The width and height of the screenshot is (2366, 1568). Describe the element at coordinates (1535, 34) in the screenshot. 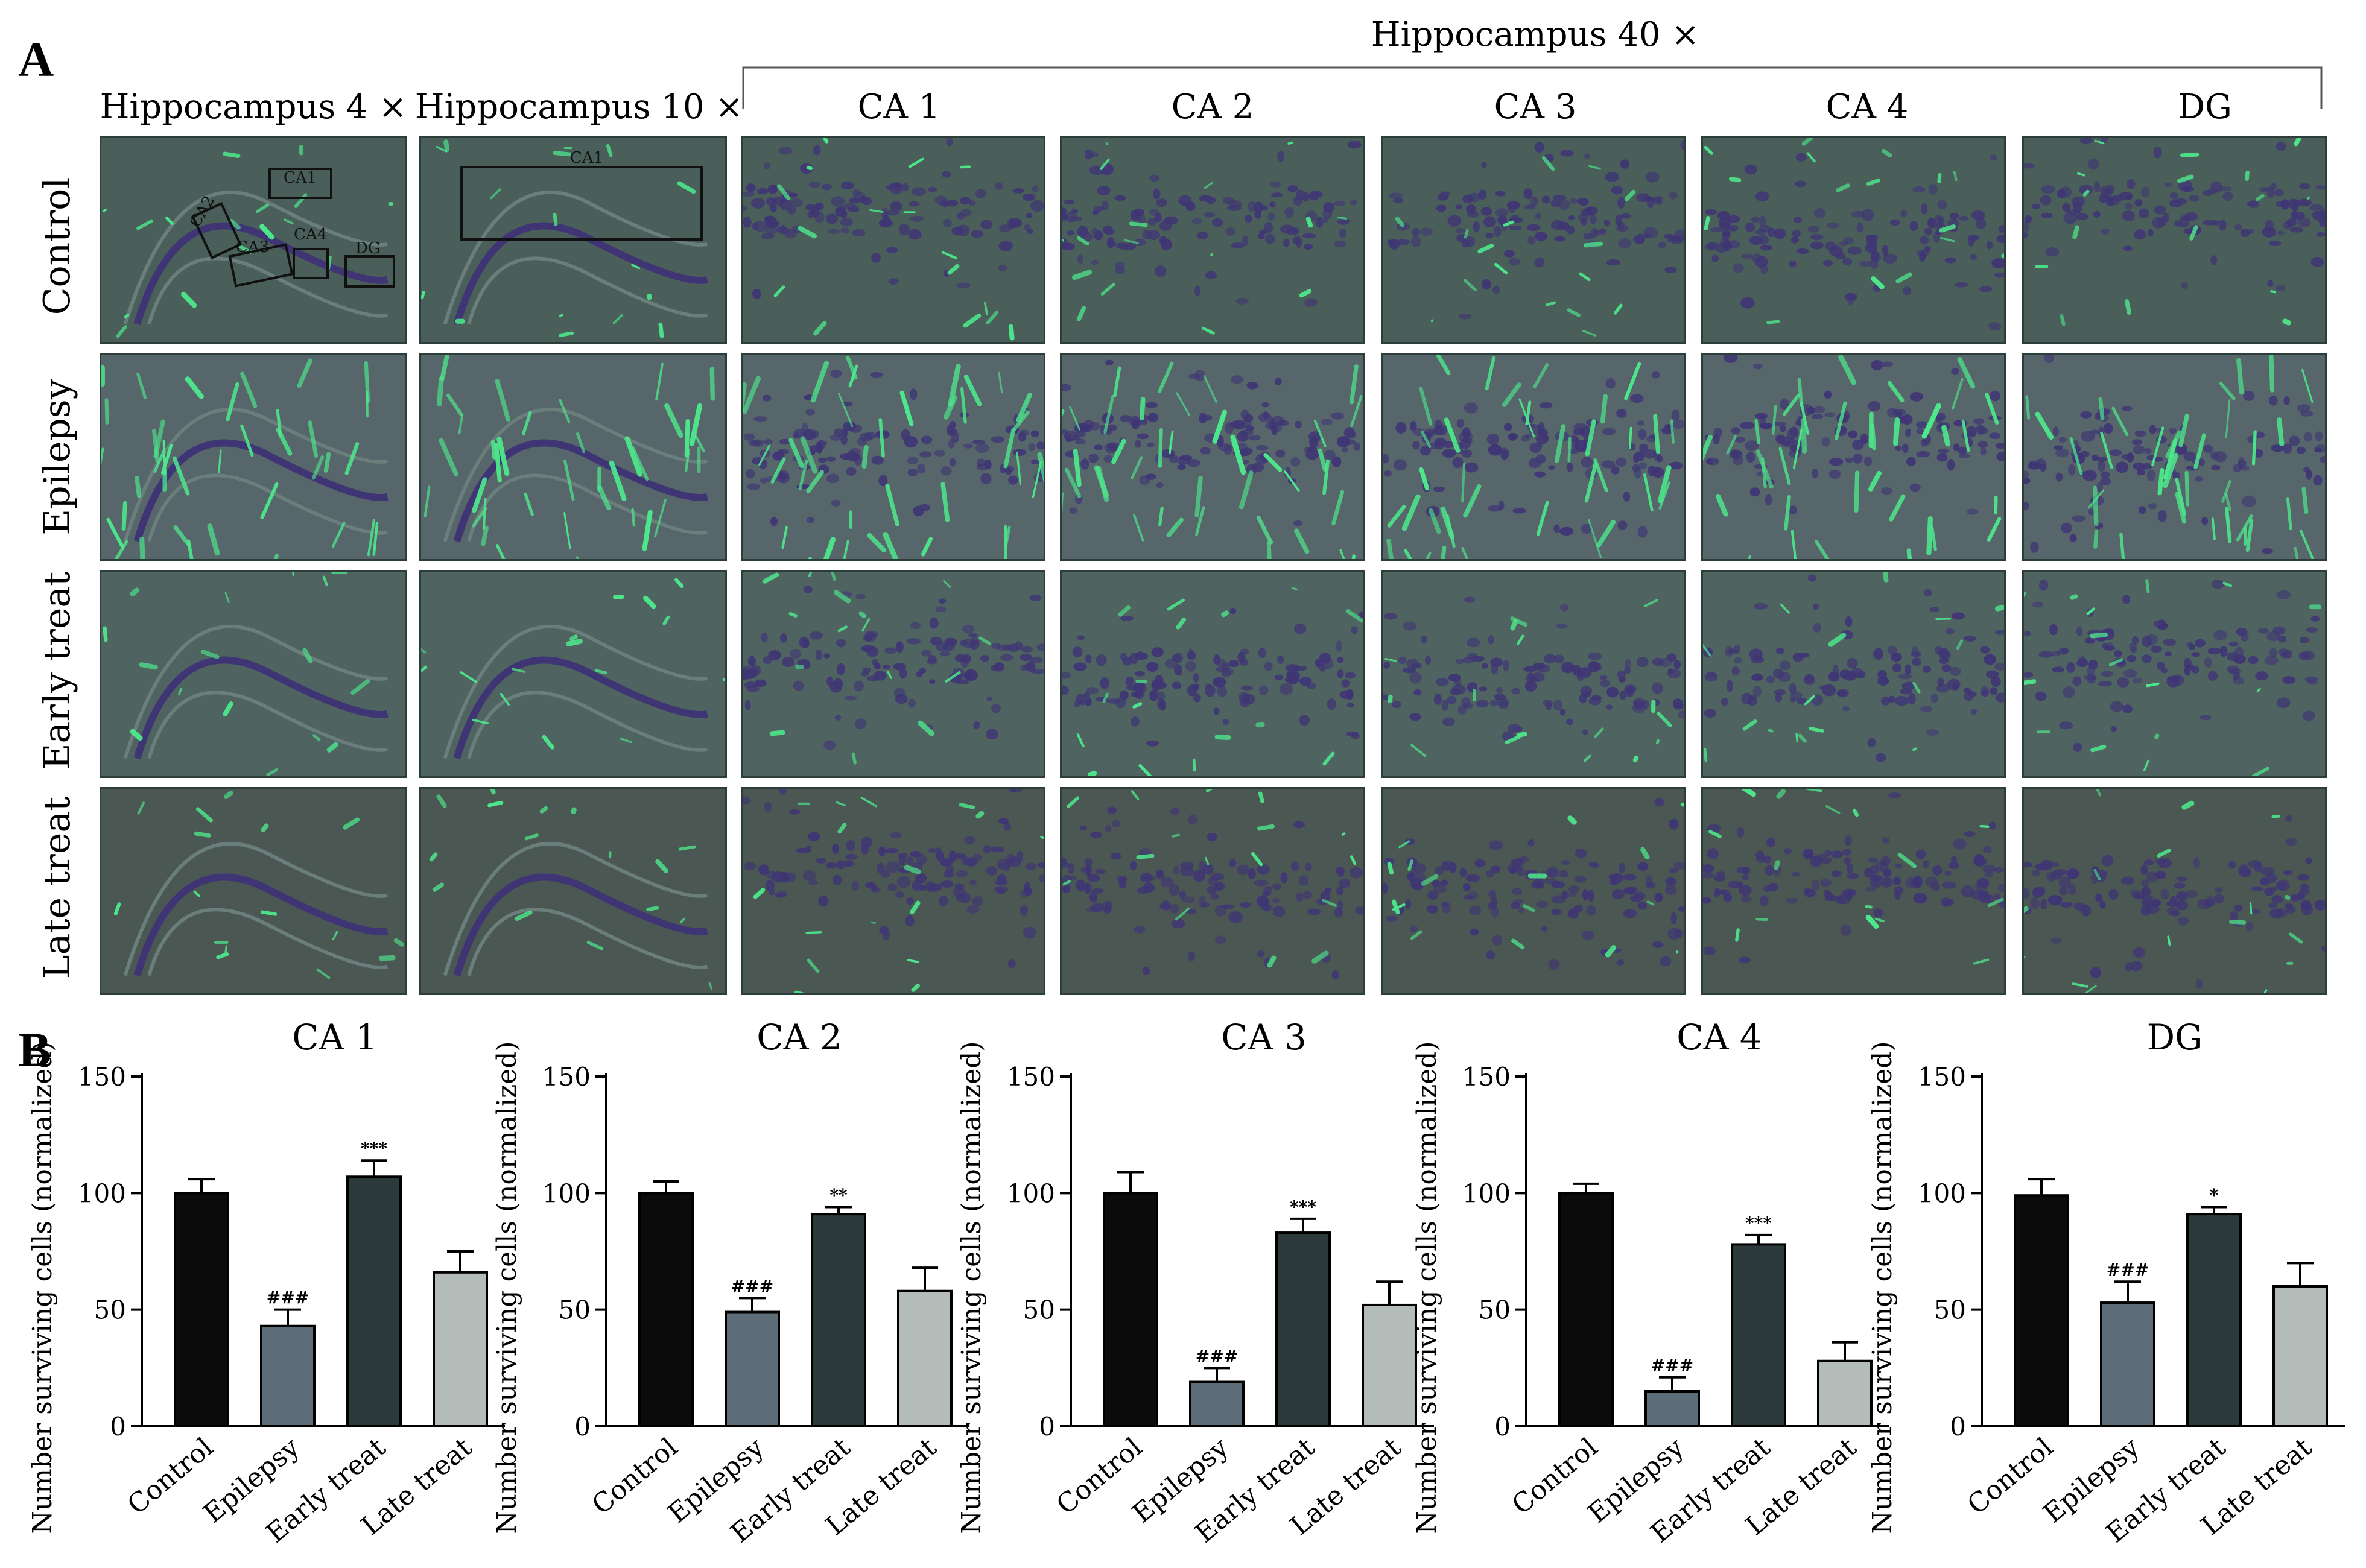

I see `group-header: Hippocampus 40 ×` at that location.